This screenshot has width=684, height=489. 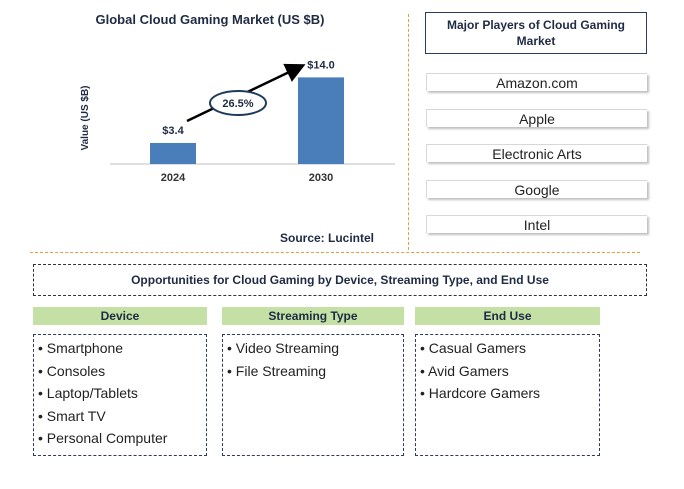 I want to click on list-item: • File Streaming, so click(x=277, y=370).